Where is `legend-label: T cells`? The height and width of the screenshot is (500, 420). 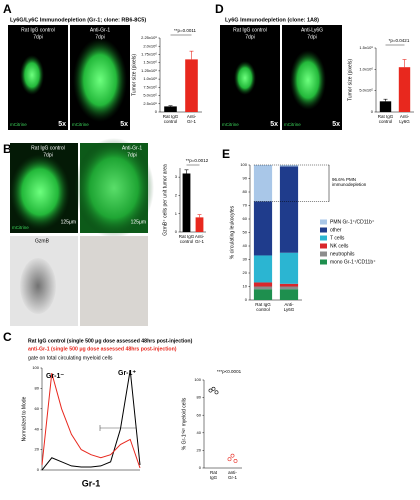 legend-label: T cells is located at coordinates (337, 238).